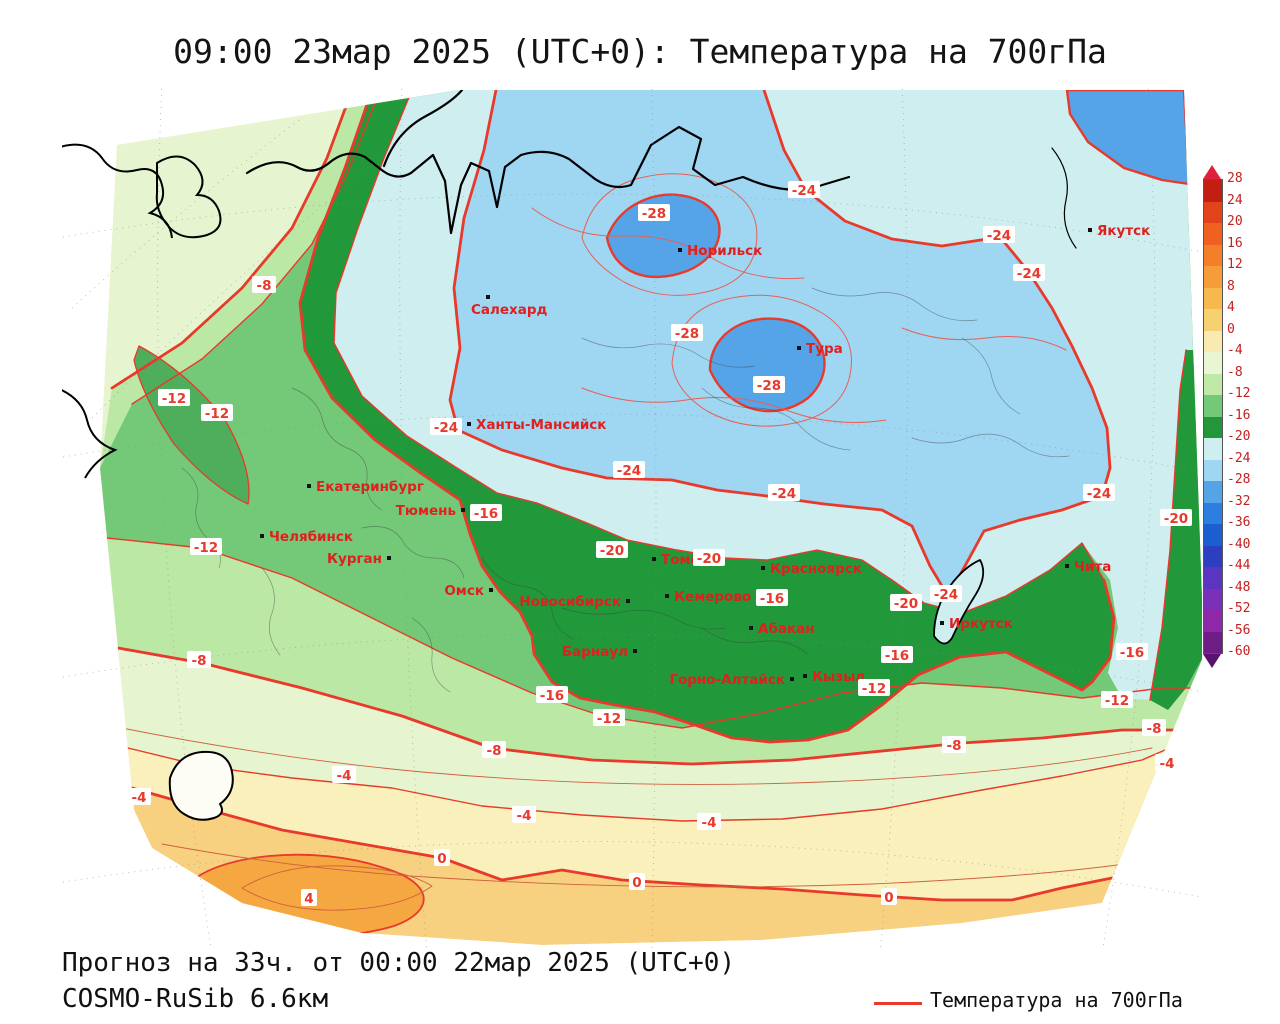 The width and height of the screenshot is (1280, 1024). What do you see at coordinates (1092, 567) in the screenshot?
I see `city-label: Чита` at bounding box center [1092, 567].